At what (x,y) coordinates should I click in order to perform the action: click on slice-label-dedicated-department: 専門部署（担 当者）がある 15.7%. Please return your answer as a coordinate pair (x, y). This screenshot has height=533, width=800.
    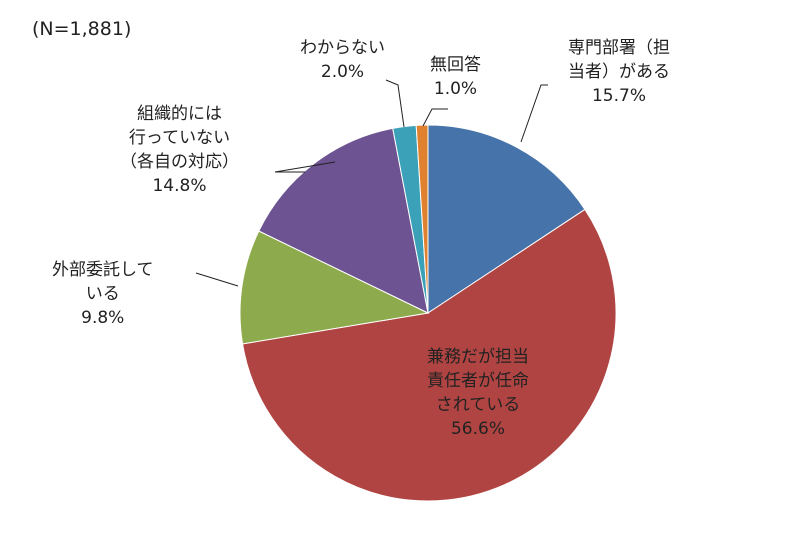
    Looking at the image, I should click on (619, 72).